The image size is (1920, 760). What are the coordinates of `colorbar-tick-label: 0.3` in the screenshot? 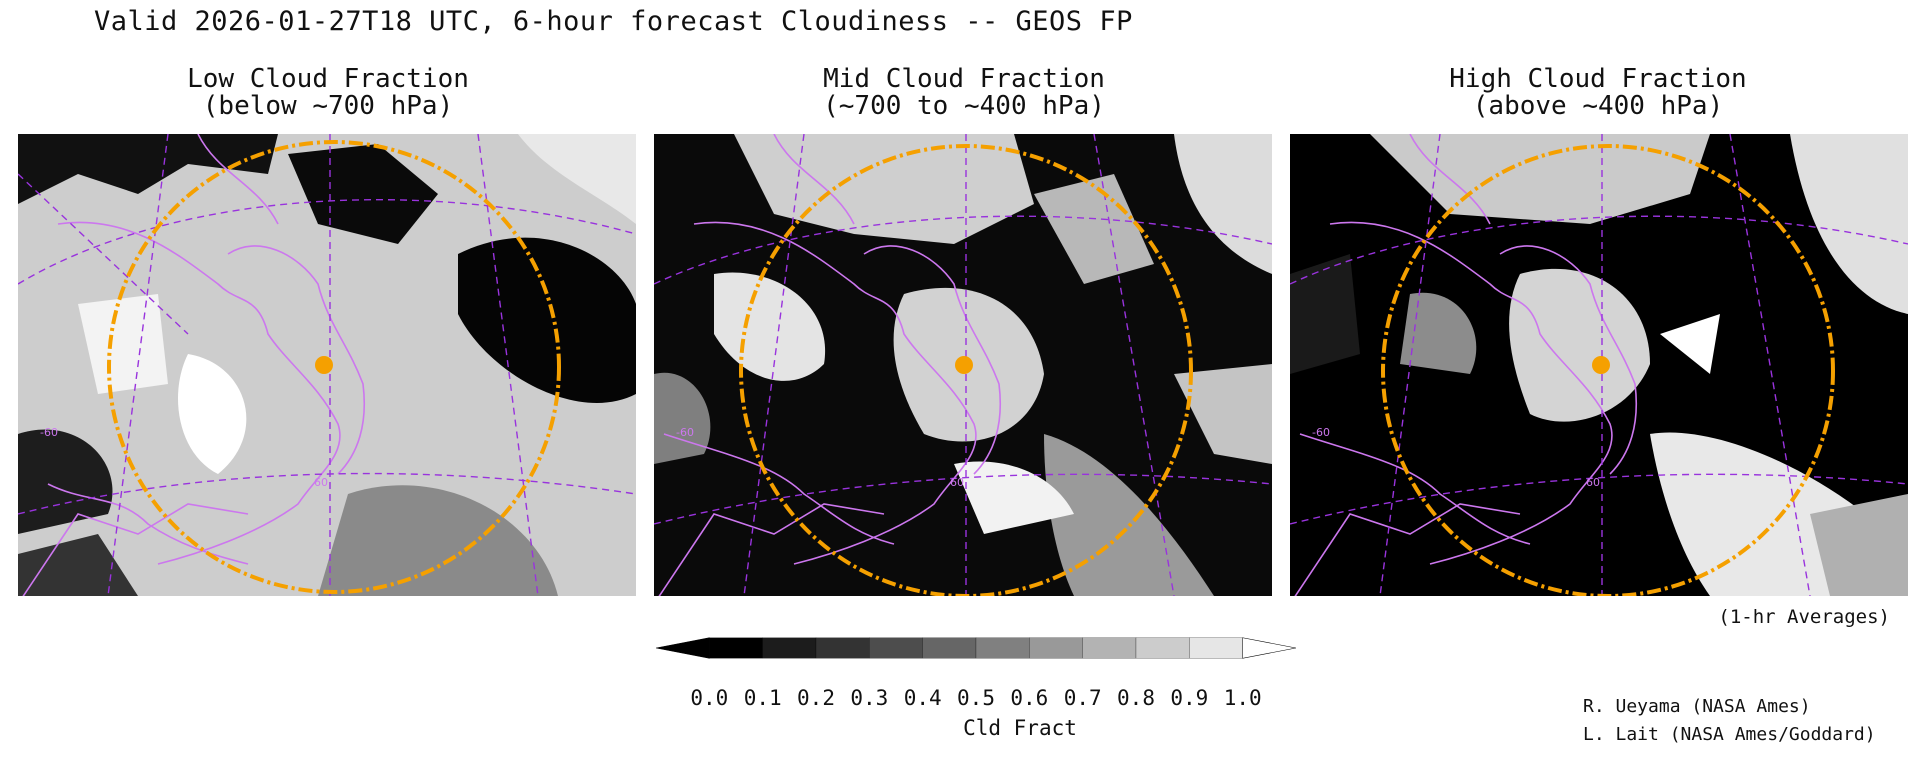 It's located at (869, 698).